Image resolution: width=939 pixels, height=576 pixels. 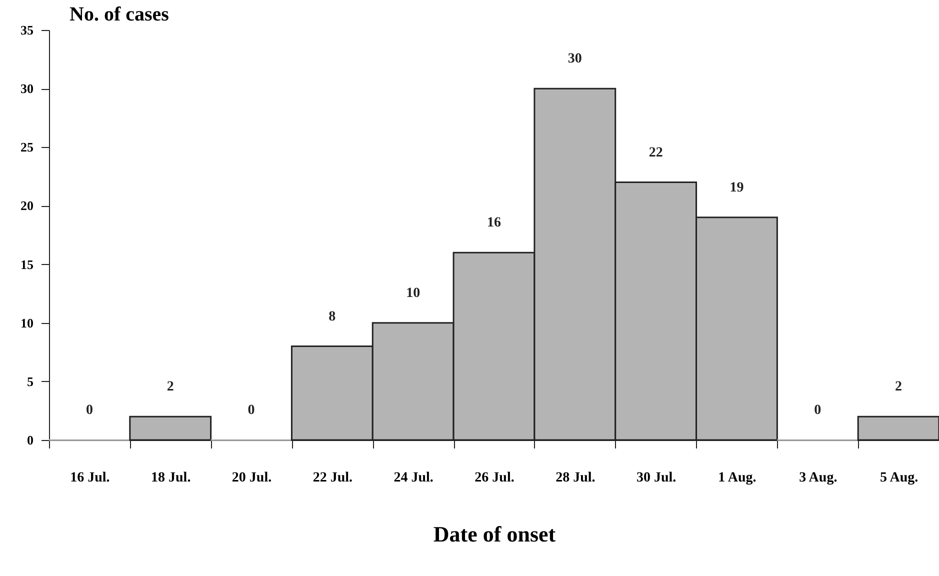 I want to click on y-tick-label: 15, so click(x=27, y=264).